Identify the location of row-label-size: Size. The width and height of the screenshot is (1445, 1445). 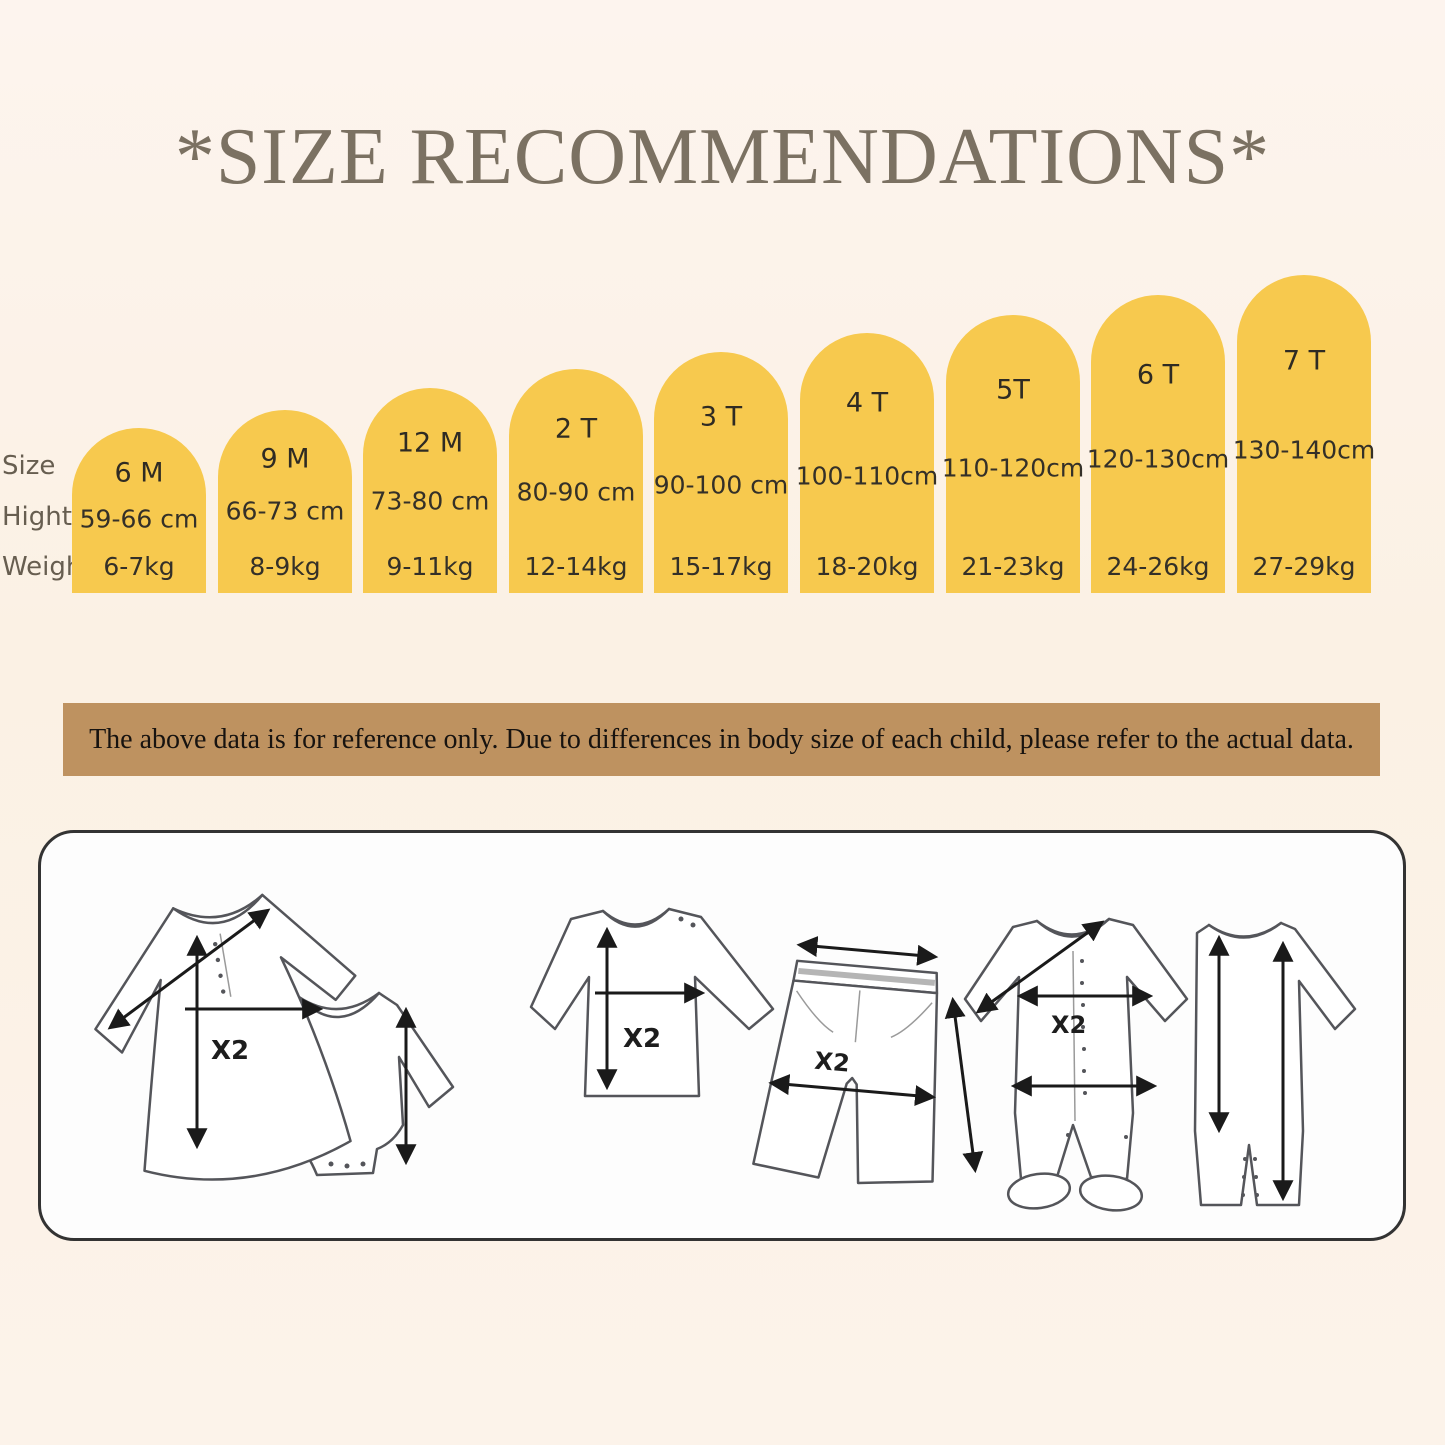
(29, 466).